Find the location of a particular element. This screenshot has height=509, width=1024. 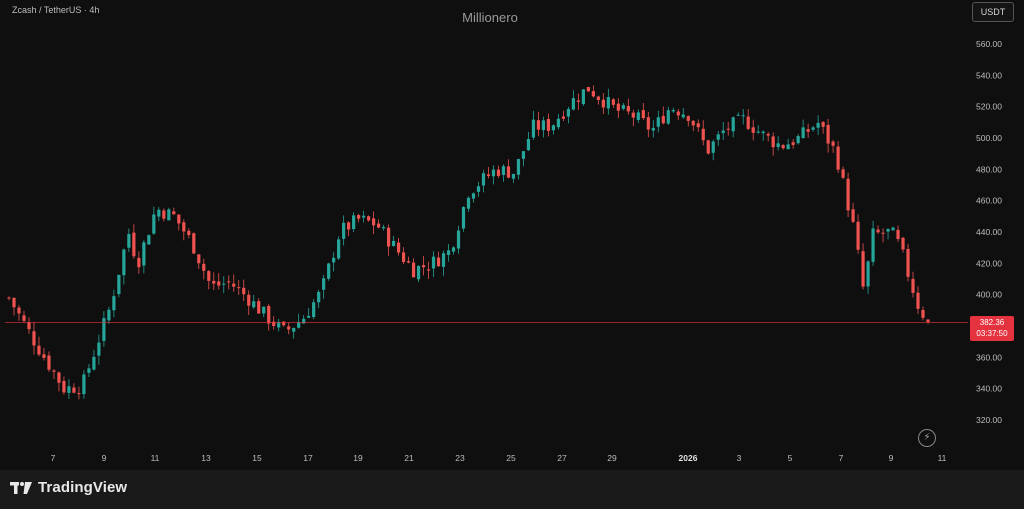

currency-button: USDT is located at coordinates (993, 12).